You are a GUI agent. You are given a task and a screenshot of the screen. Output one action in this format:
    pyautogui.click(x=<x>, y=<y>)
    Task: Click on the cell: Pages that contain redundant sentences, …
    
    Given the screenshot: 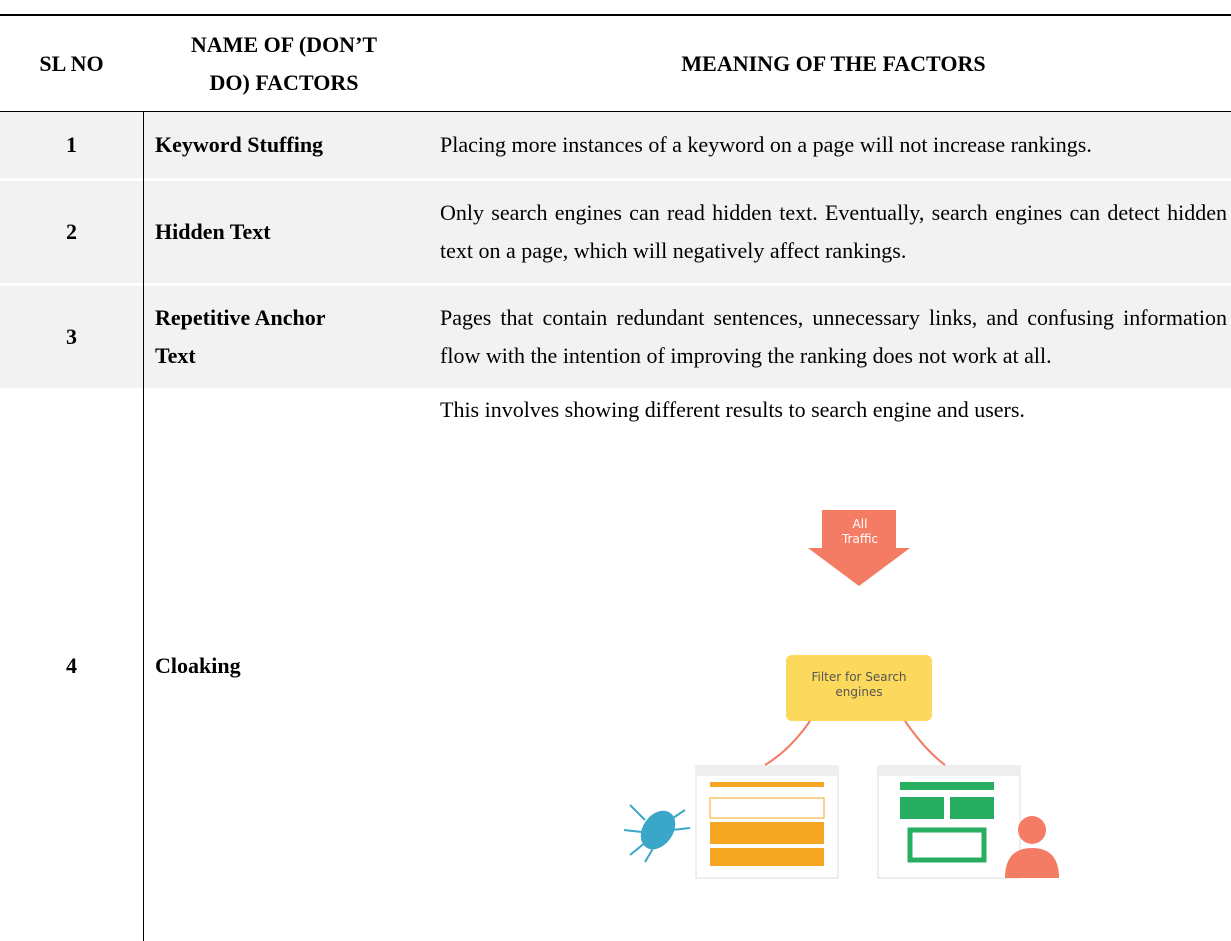 What is the action you would take?
    pyautogui.click(x=833, y=336)
    